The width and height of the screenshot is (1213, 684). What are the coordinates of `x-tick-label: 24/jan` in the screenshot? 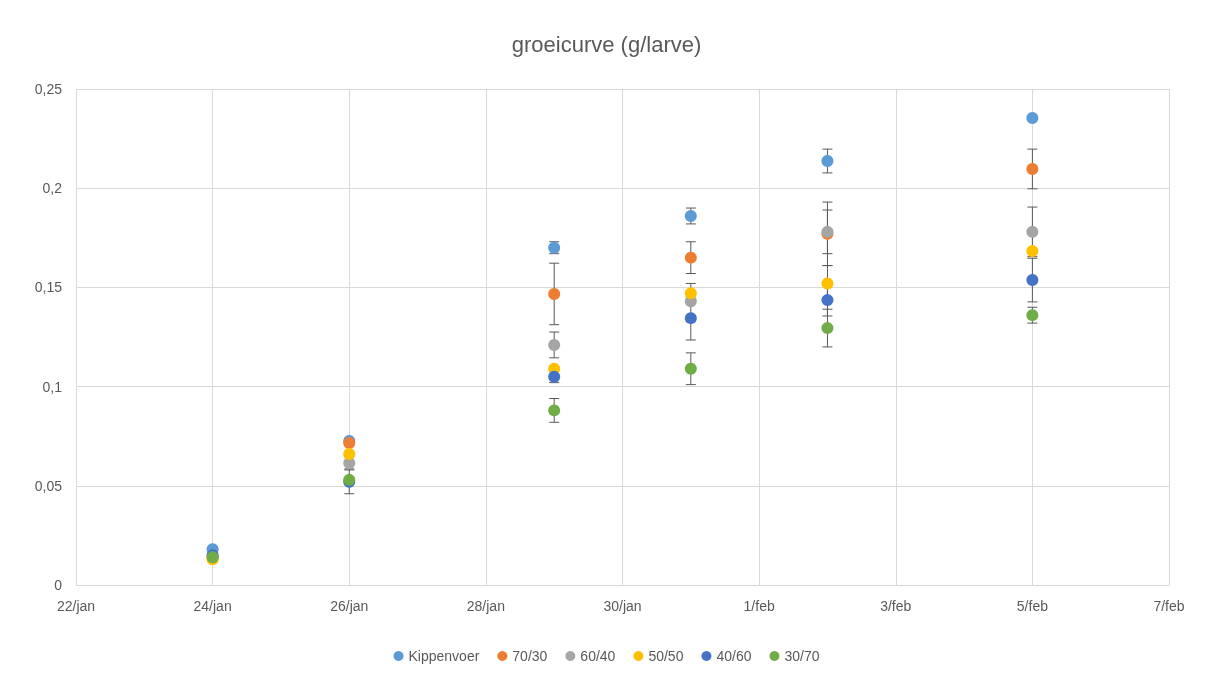 It's located at (212, 606).